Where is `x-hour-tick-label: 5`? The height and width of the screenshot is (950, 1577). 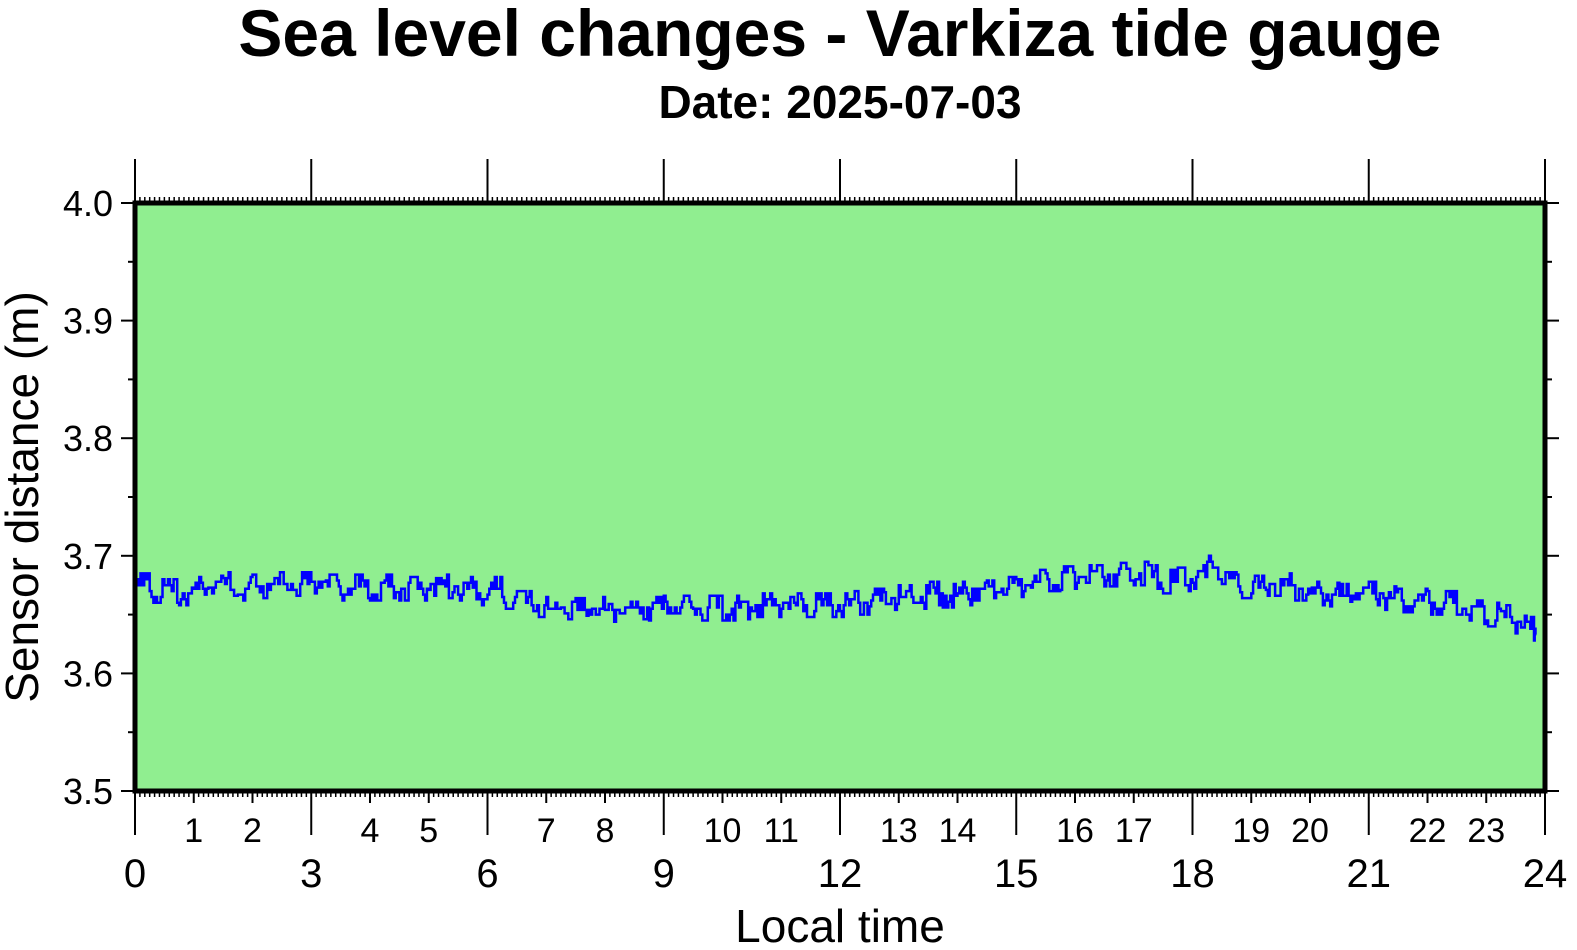
x-hour-tick-label: 5 is located at coordinates (428, 831).